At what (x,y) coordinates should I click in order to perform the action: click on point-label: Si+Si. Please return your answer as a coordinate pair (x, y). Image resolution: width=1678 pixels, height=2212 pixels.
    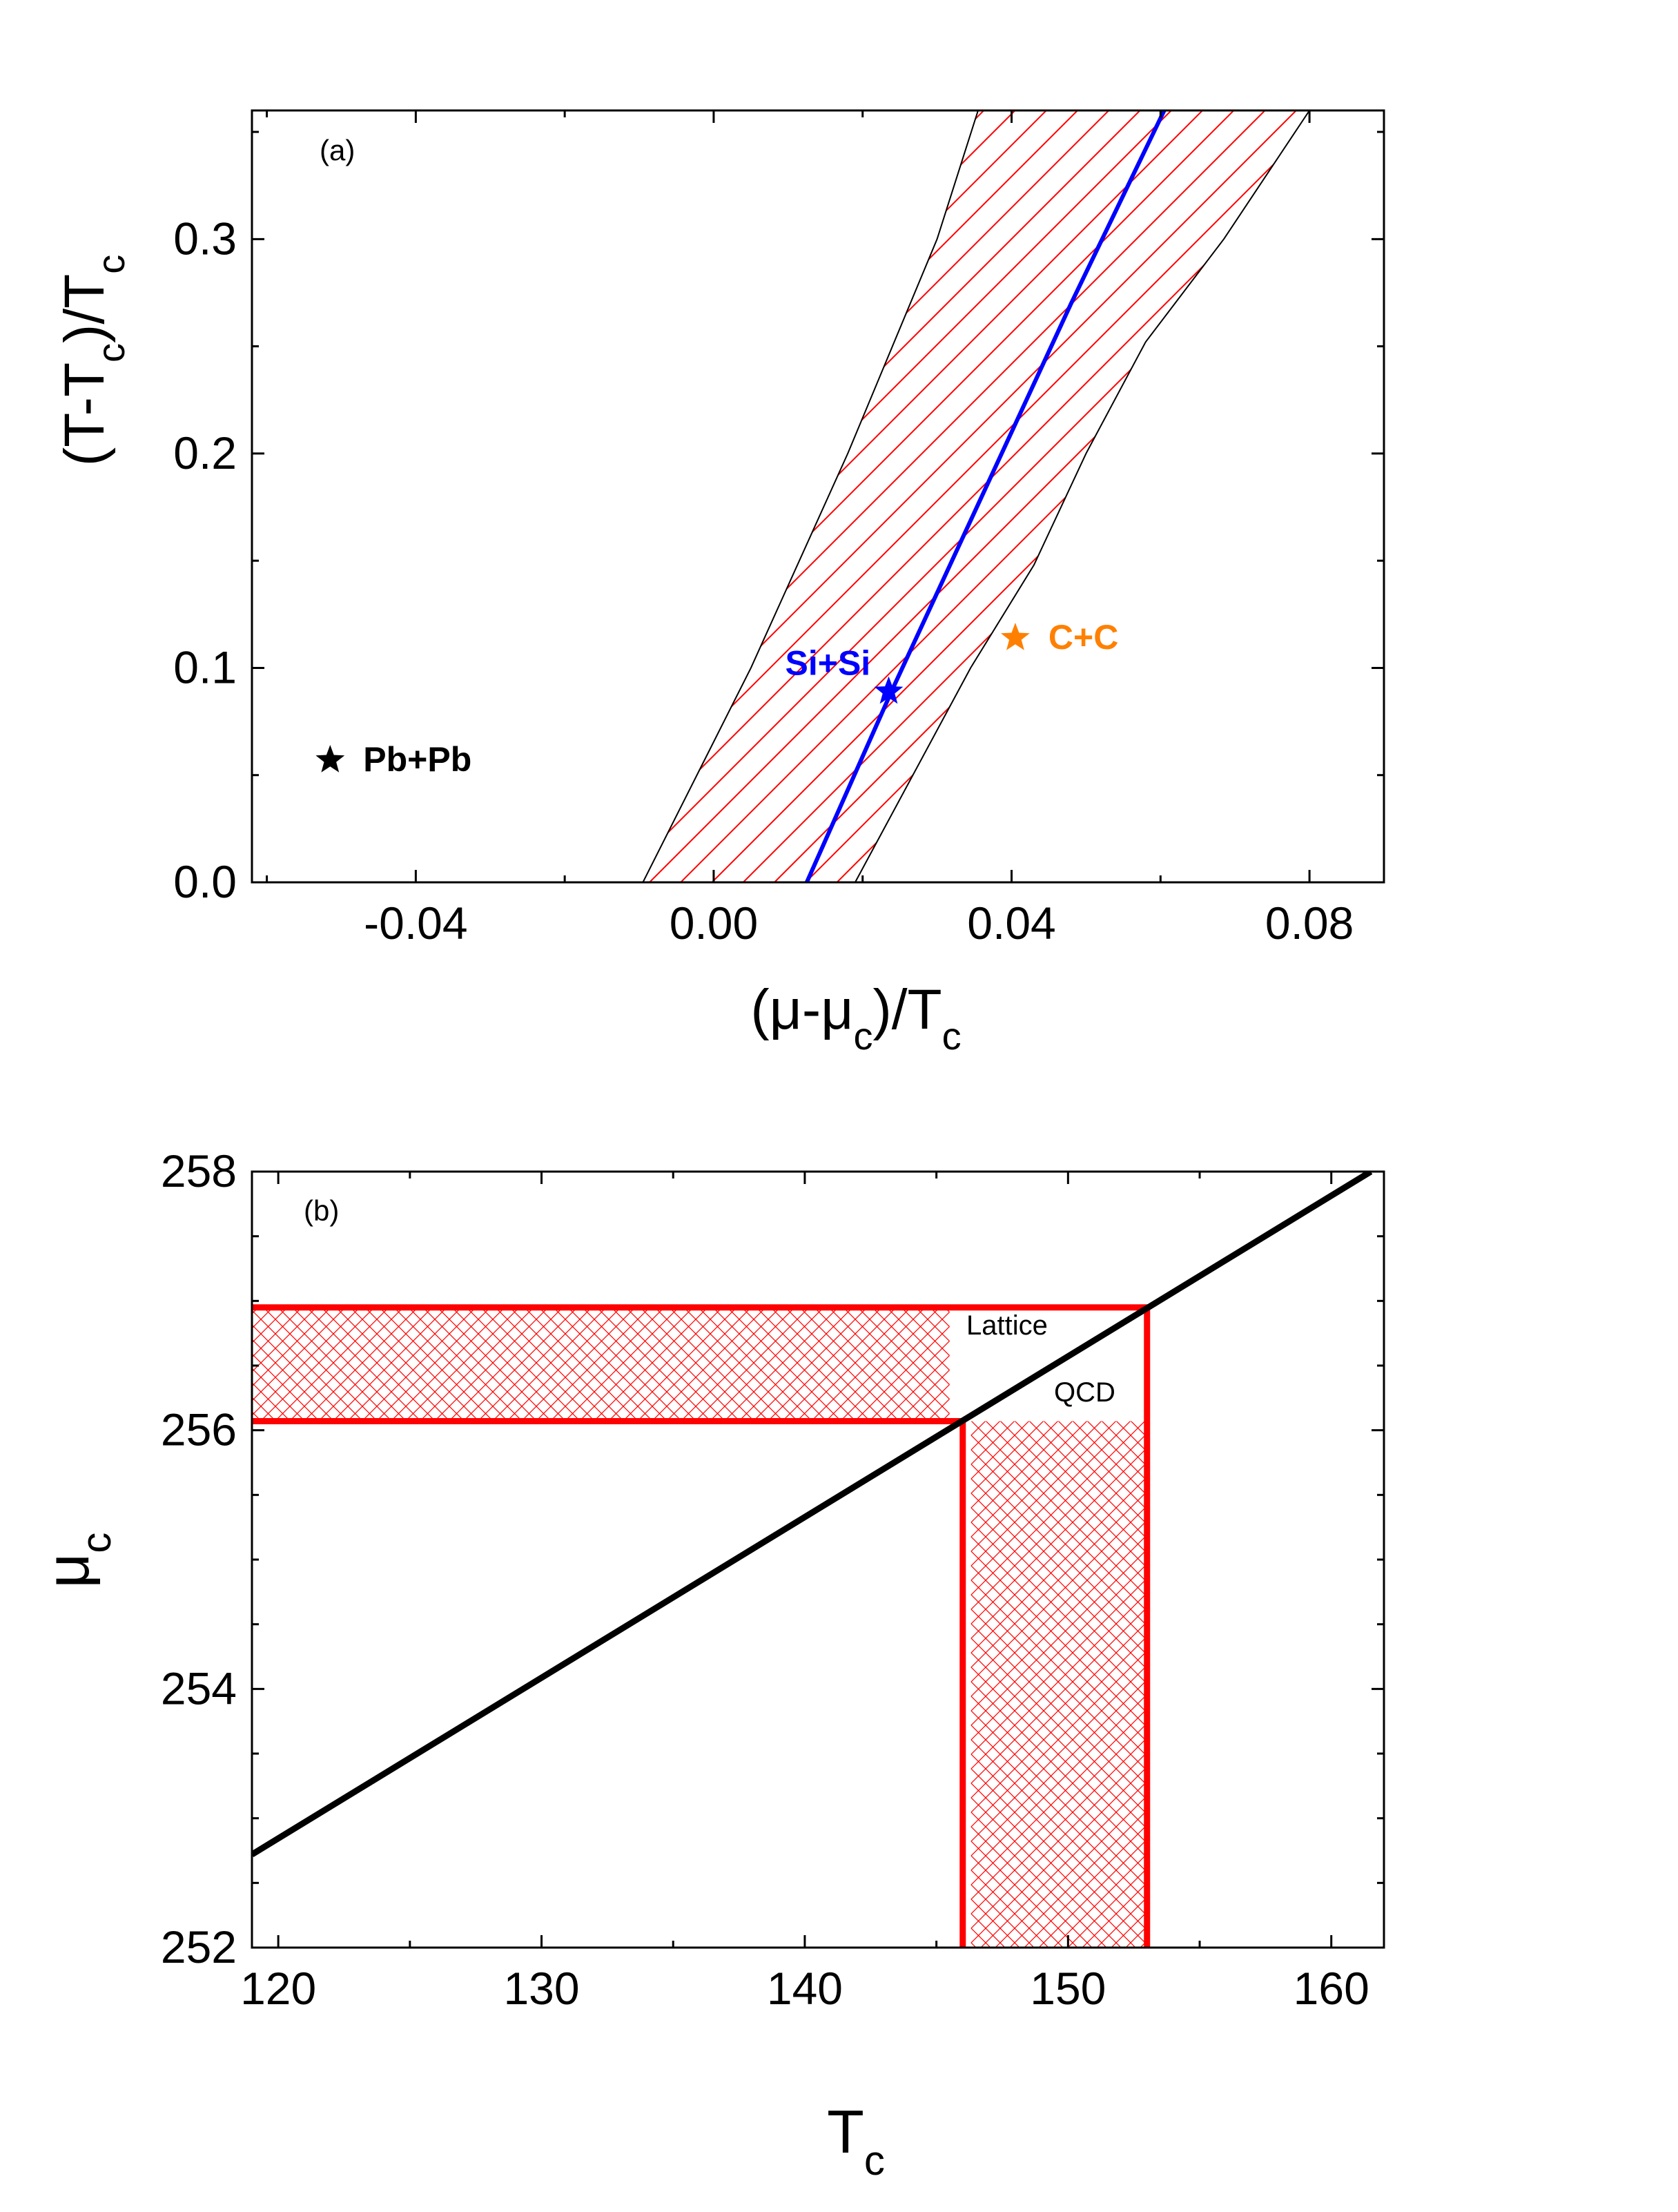
    Looking at the image, I should click on (828, 663).